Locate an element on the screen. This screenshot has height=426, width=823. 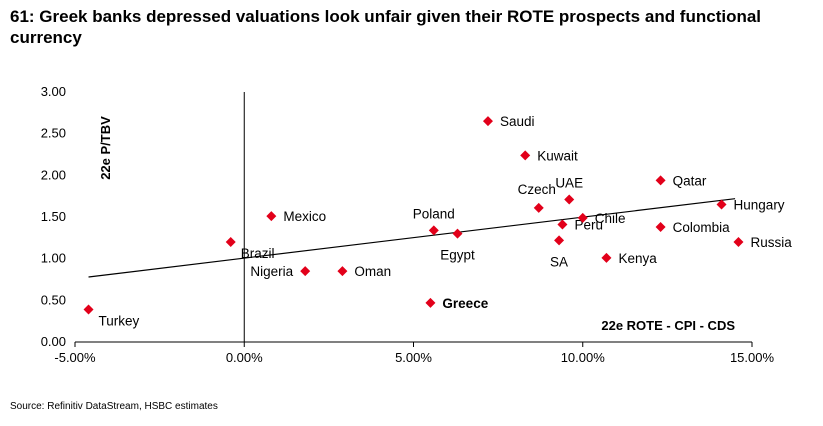
label-greece: Greece is located at coordinates (465, 303).